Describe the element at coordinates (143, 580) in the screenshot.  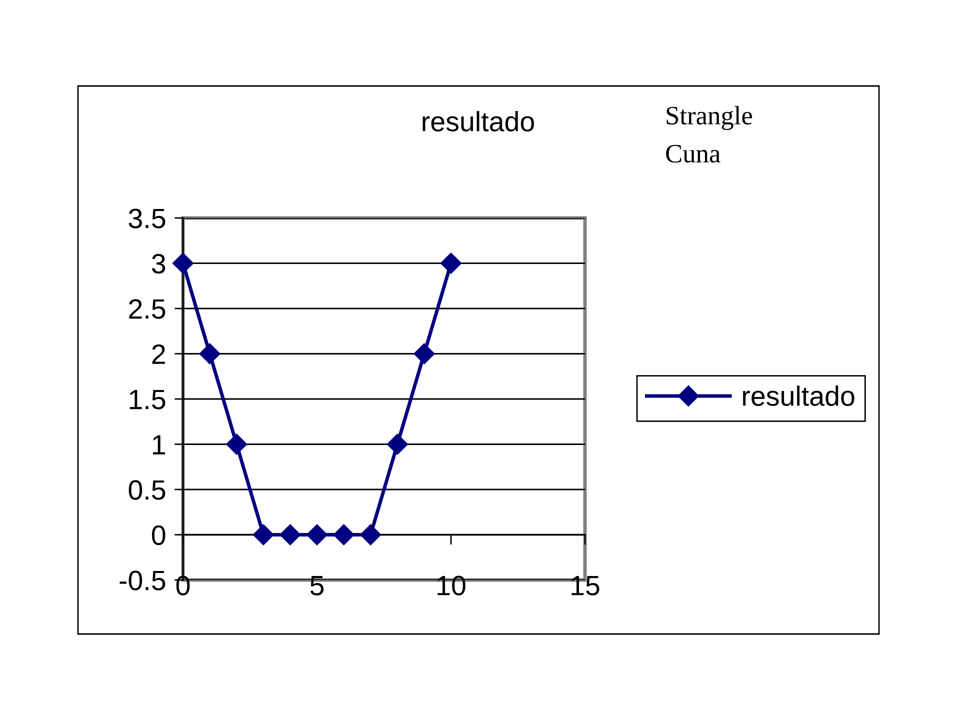
I see `y-tick-label: -0.5` at that location.